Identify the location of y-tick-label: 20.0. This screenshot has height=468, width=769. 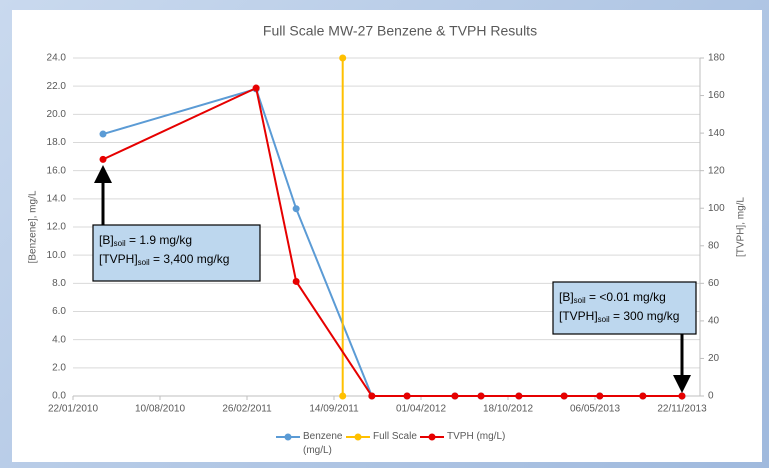
(57, 114).